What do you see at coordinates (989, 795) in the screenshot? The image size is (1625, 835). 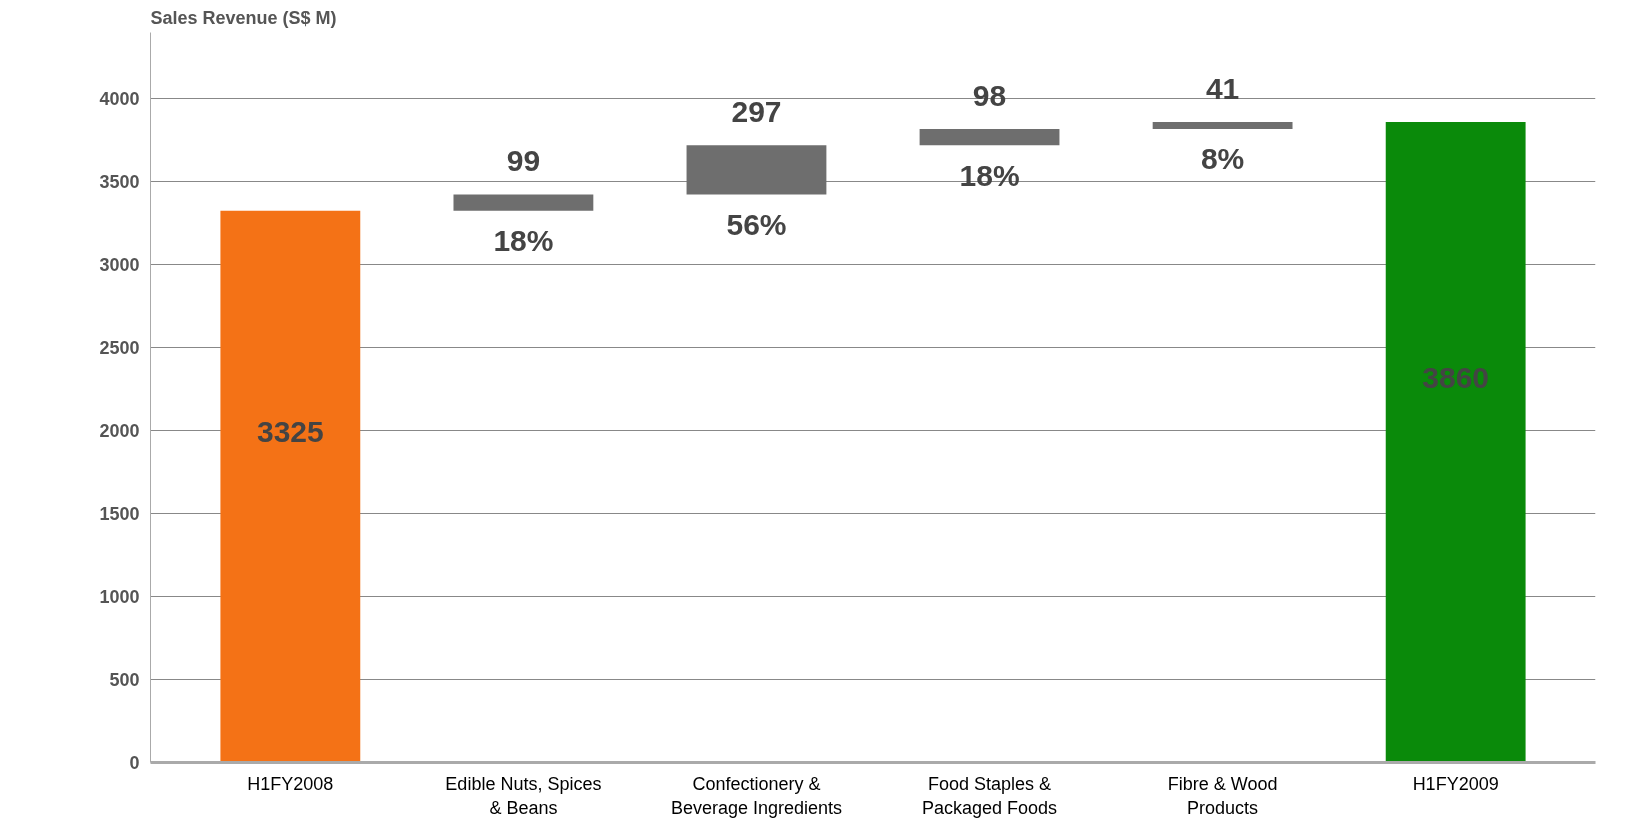 I see `x-tick-label: Food Staples & Packaged Foods` at bounding box center [989, 795].